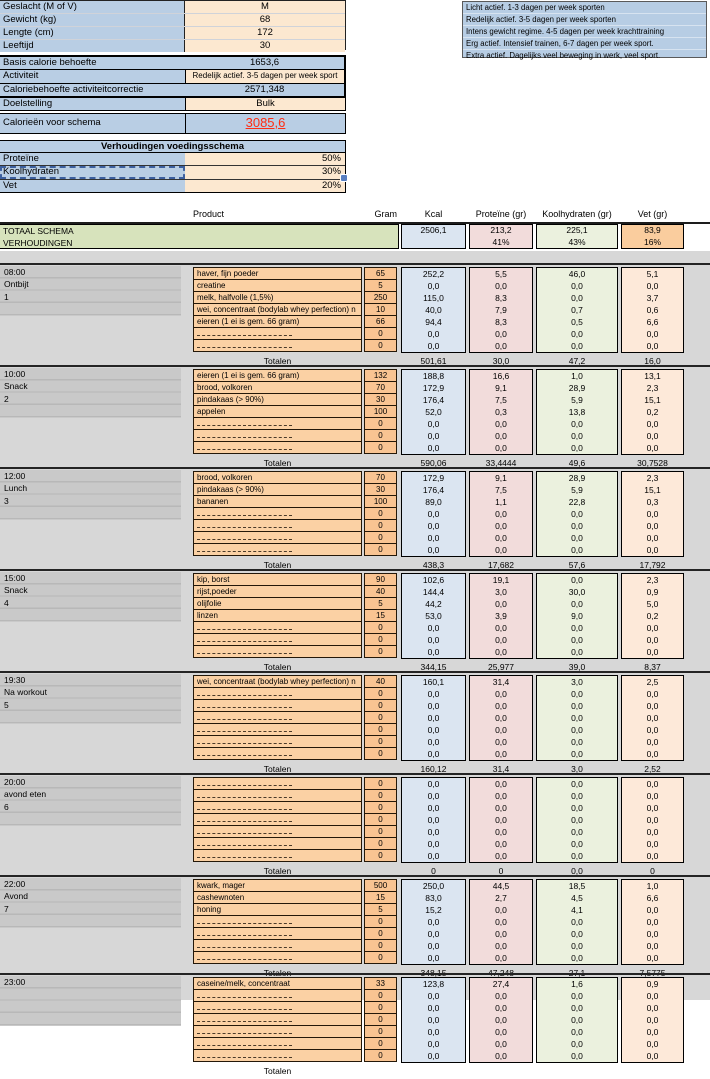 This screenshot has width=710, height=1079. I want to click on value-cell: 2,5, so click(652, 682).